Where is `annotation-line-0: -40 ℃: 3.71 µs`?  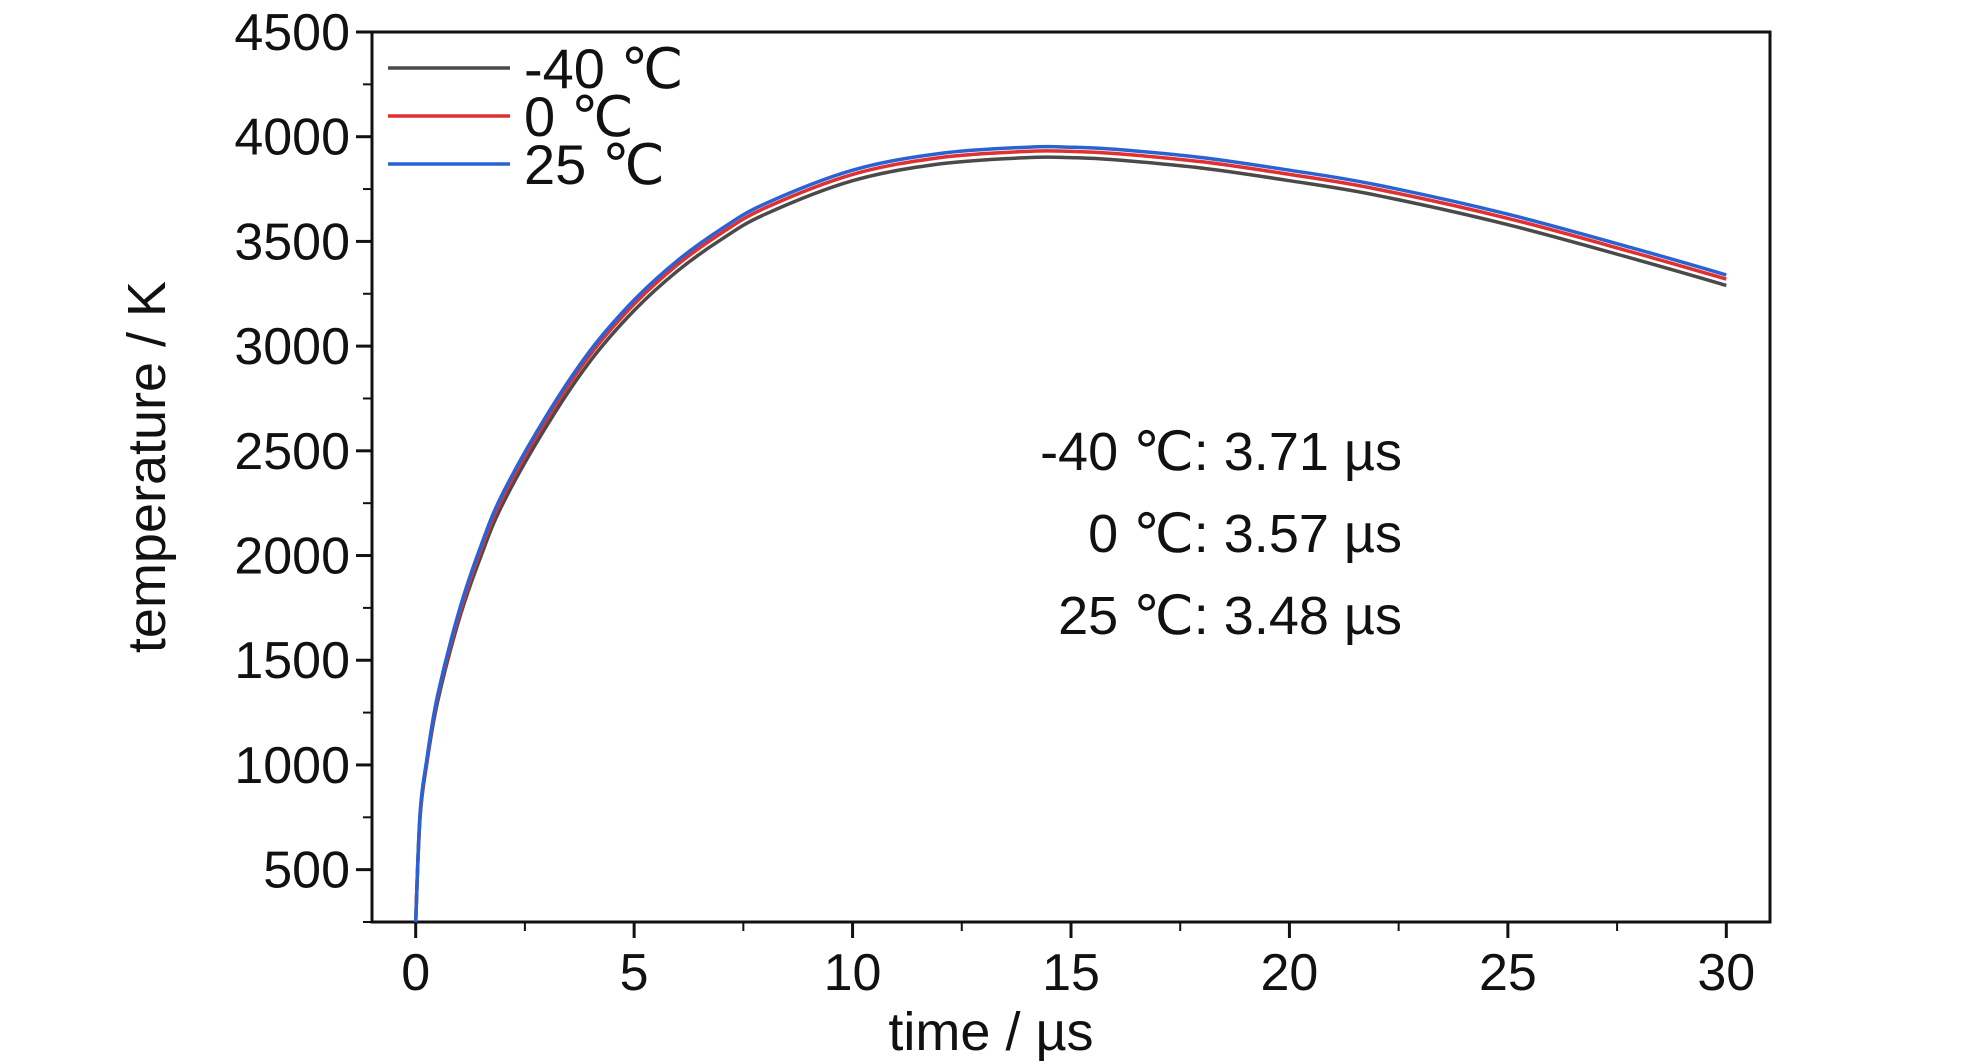
annotation-line-0: -40 ℃: 3.71 µs is located at coordinates (1221, 452).